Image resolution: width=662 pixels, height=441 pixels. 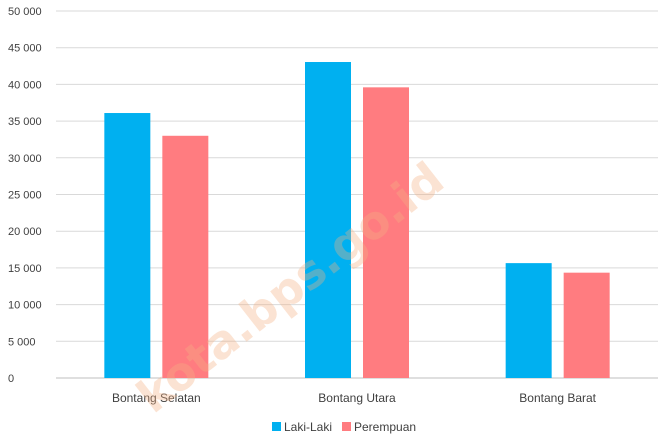 I want to click on x-category-label: Bontang Barat, so click(x=557, y=398).